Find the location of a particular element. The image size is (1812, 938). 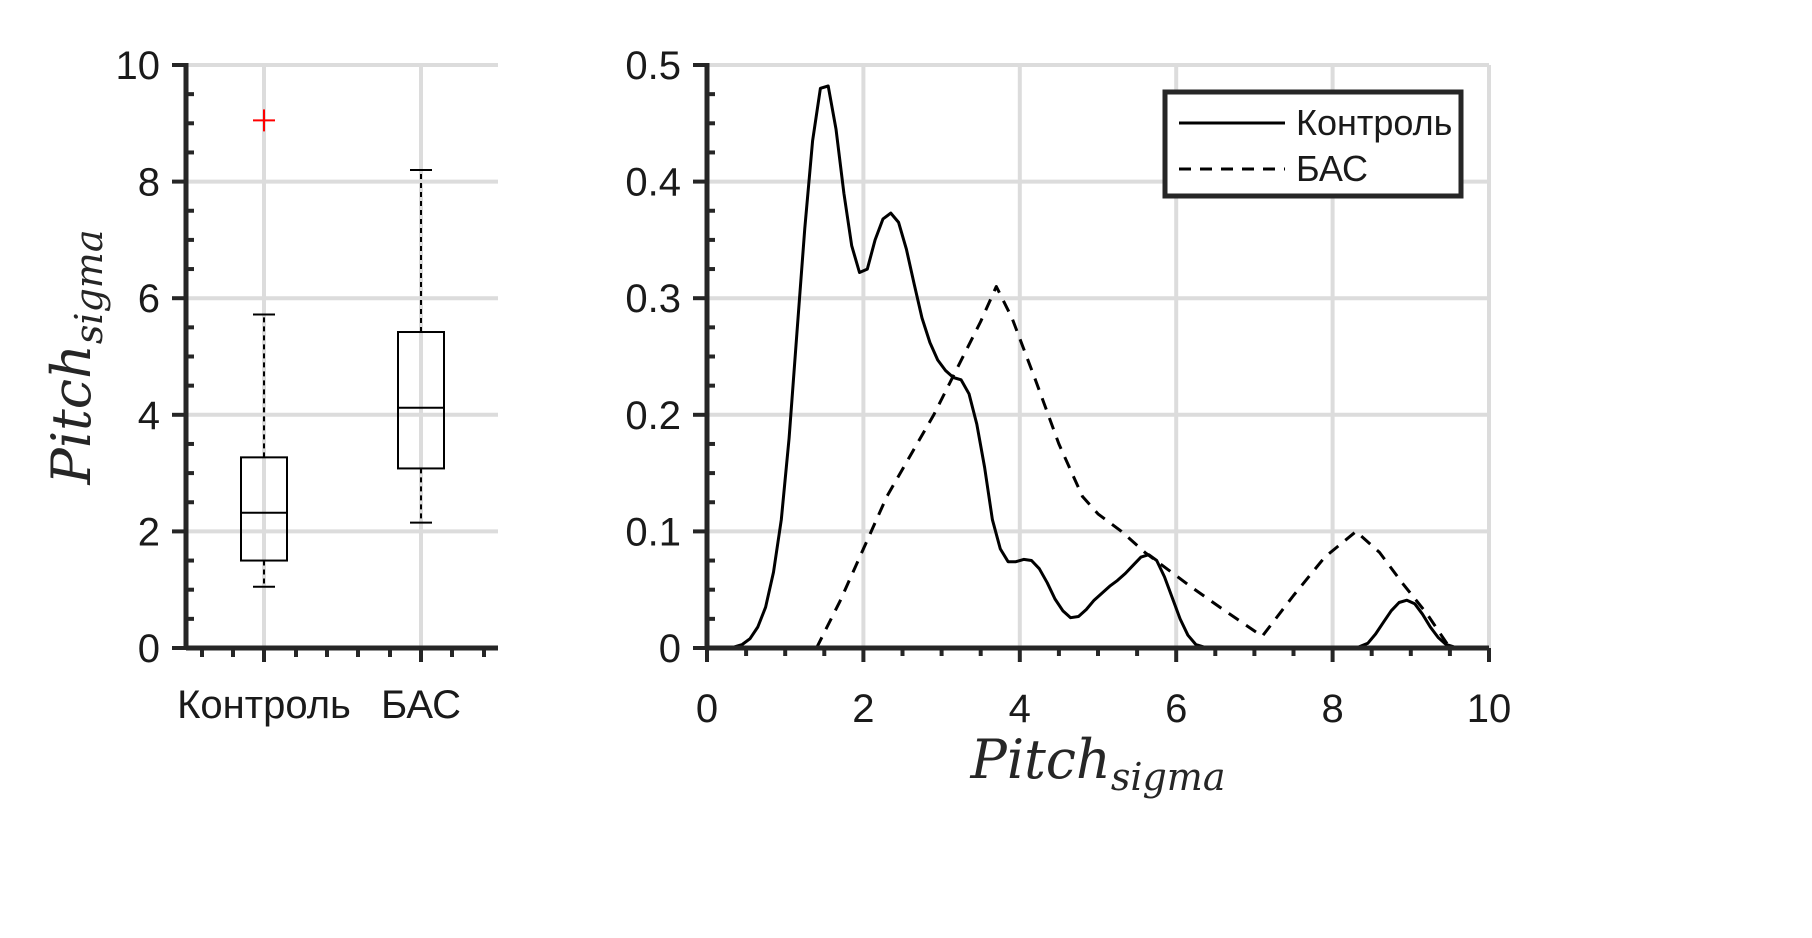

y-tick-label: 8 is located at coordinates (149, 183).